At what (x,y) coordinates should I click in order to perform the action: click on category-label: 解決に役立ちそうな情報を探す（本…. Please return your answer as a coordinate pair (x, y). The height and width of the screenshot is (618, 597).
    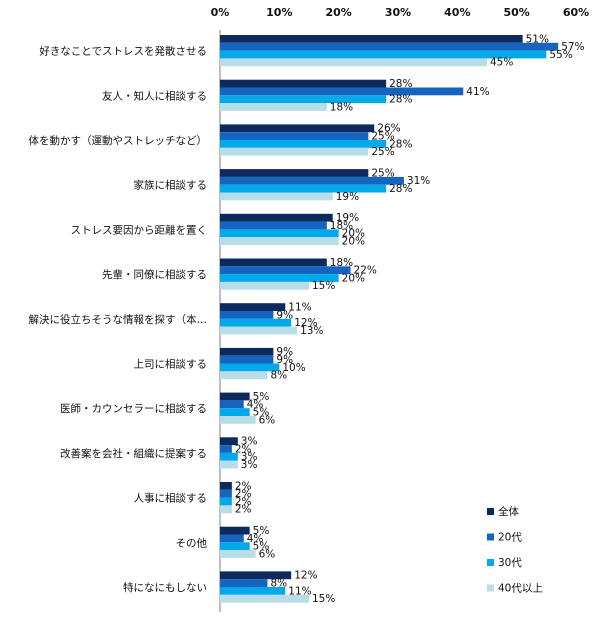
    Looking at the image, I should click on (118, 319).